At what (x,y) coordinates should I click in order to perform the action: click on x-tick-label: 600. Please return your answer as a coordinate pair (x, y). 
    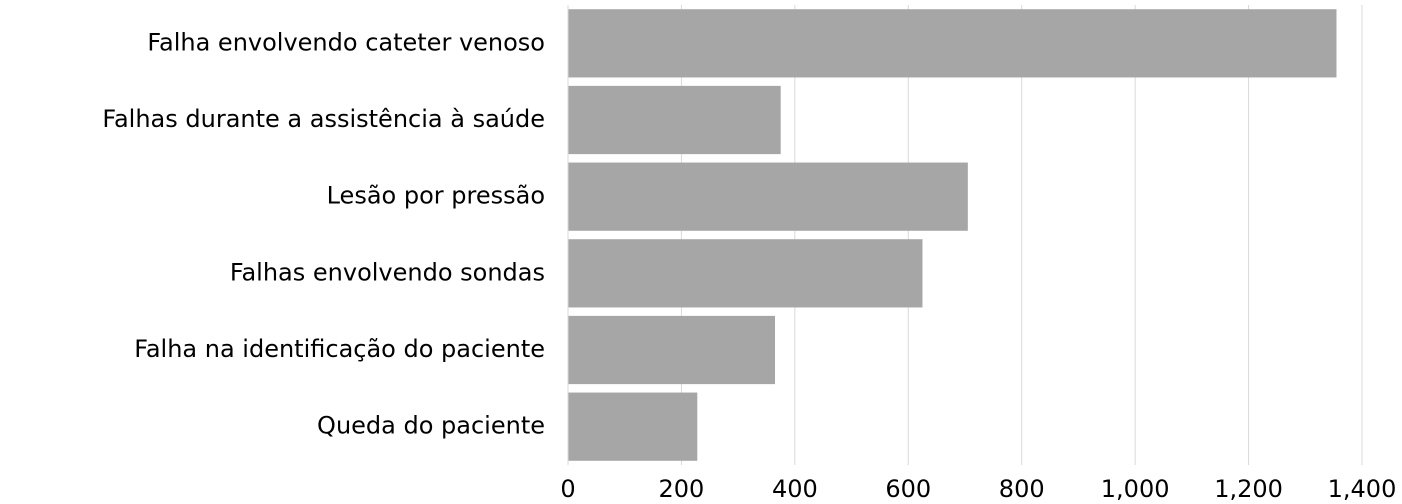
    Looking at the image, I should click on (908, 489).